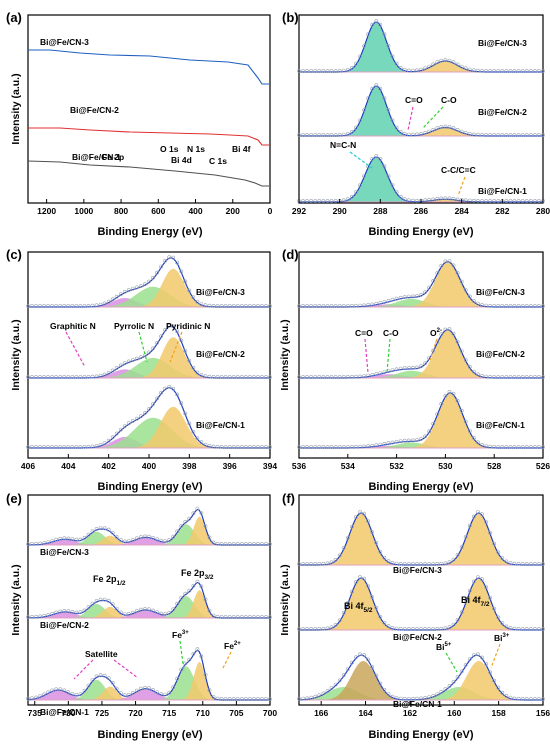 Image resolution: width=550 pixels, height=748 pixels. What do you see at coordinates (169, 713) in the screenshot?
I see `x-tick-label: 715` at bounding box center [169, 713].